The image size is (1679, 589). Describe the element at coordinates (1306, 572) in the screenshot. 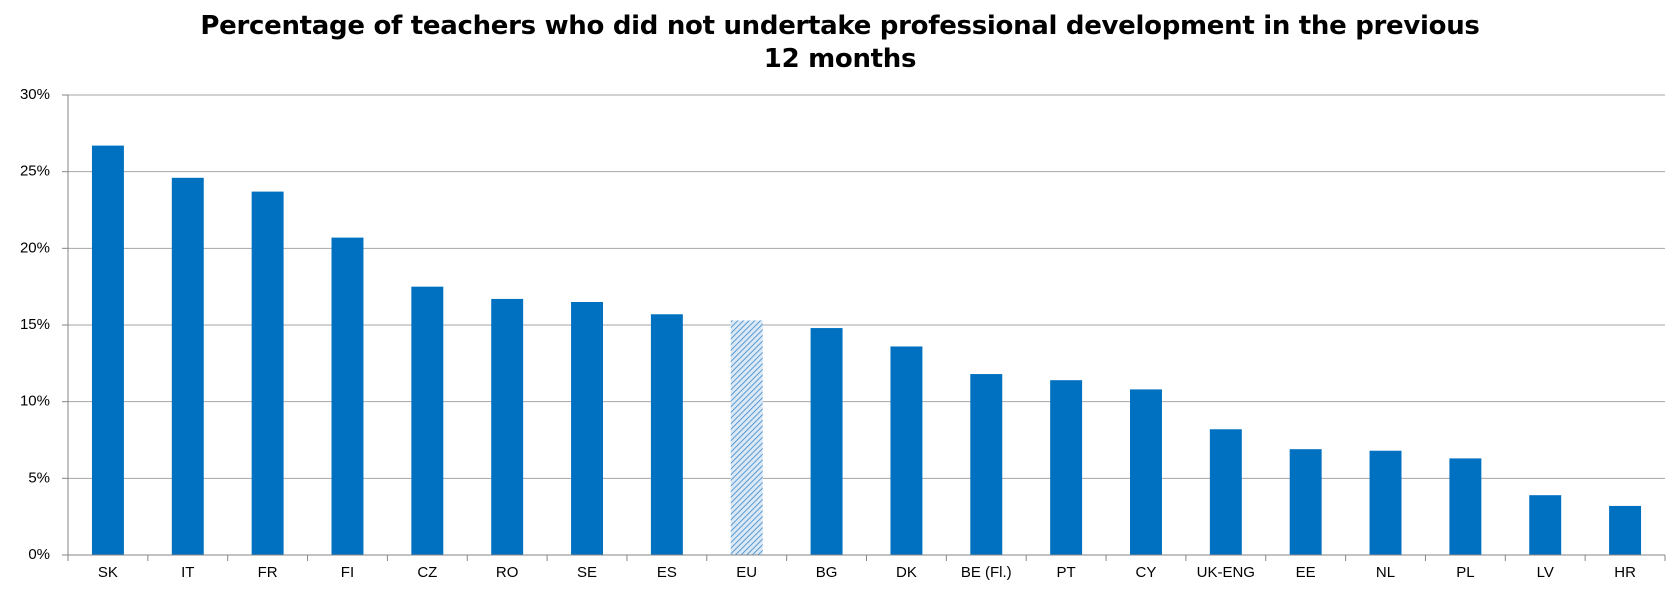

I see `x-tick-label: EE` at that location.